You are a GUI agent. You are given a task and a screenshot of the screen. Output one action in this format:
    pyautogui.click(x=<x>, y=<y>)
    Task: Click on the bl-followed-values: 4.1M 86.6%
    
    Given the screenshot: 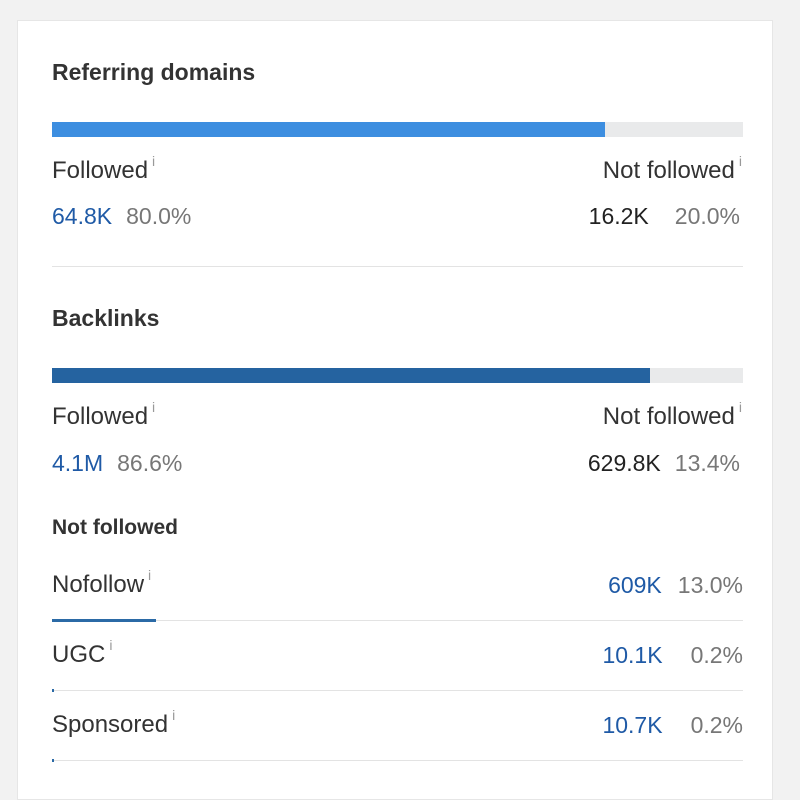 What is the action you would take?
    pyautogui.click(x=117, y=463)
    